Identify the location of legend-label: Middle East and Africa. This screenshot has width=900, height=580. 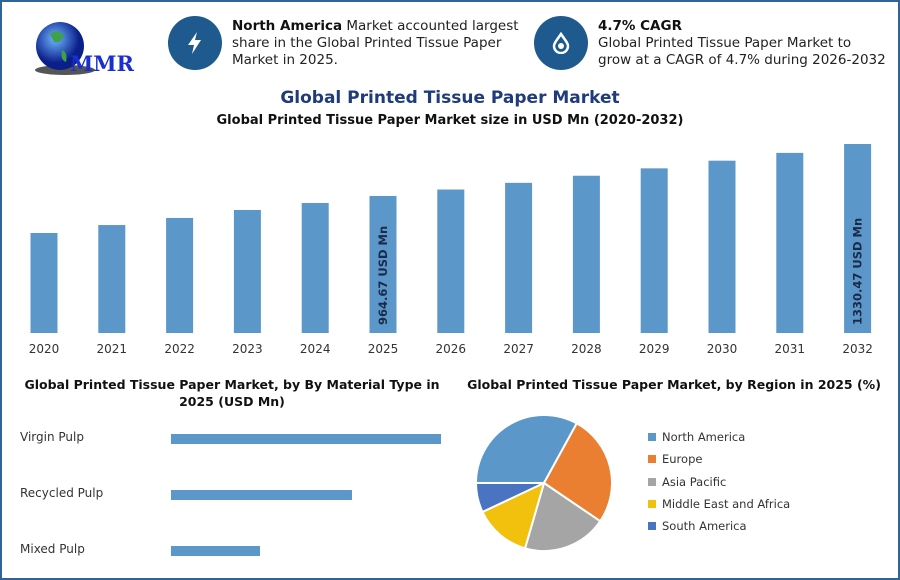
(726, 503).